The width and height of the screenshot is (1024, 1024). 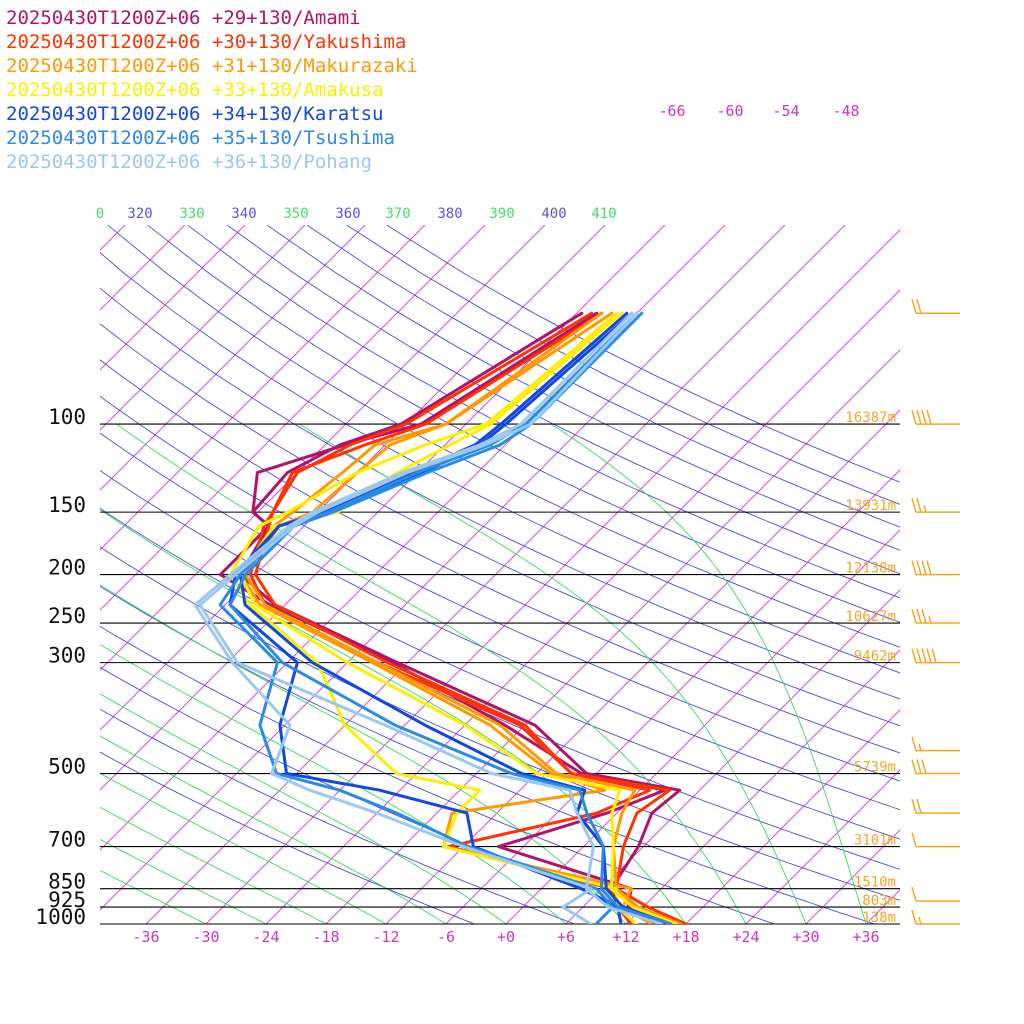 I want to click on upper-isotherm-label: -66, so click(x=671, y=111).